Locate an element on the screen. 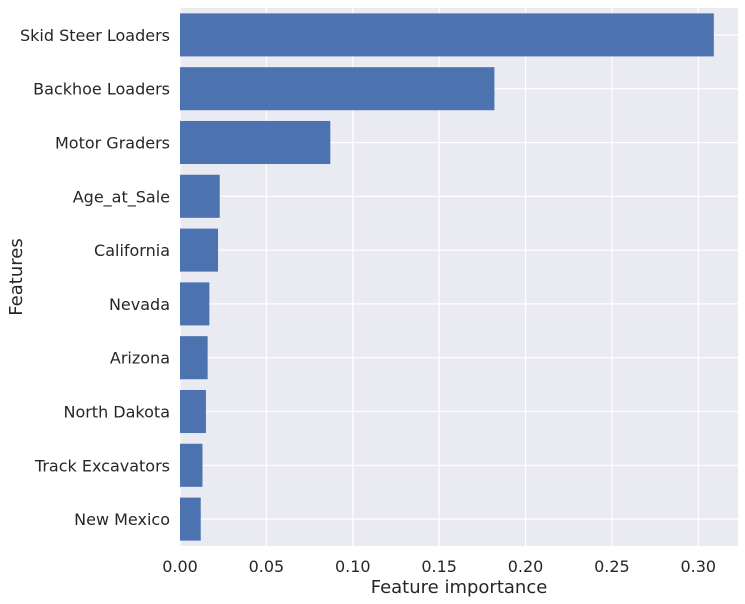  y-tick-label: Nevada is located at coordinates (139, 304).